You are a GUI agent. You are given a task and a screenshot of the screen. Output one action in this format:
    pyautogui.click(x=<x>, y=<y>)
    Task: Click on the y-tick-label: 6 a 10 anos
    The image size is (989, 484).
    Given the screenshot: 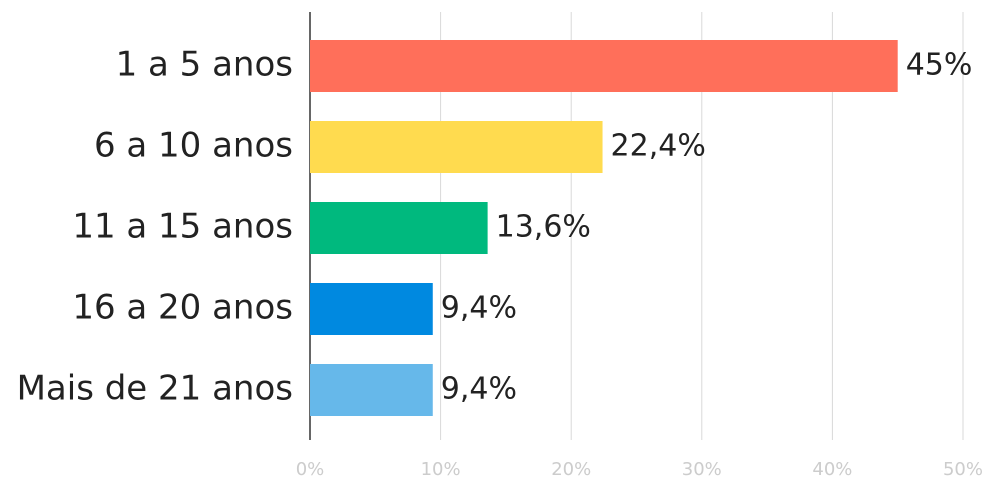 What is the action you would take?
    pyautogui.click(x=193, y=146)
    